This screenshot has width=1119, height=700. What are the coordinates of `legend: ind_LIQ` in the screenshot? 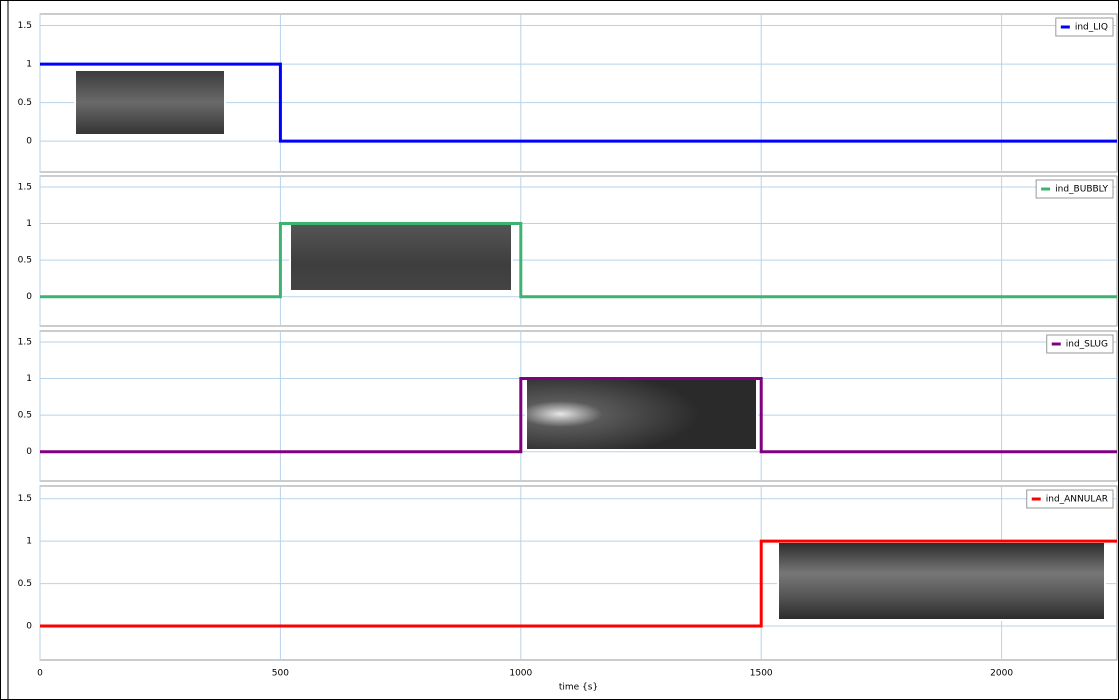 It's located at (1084, 27).